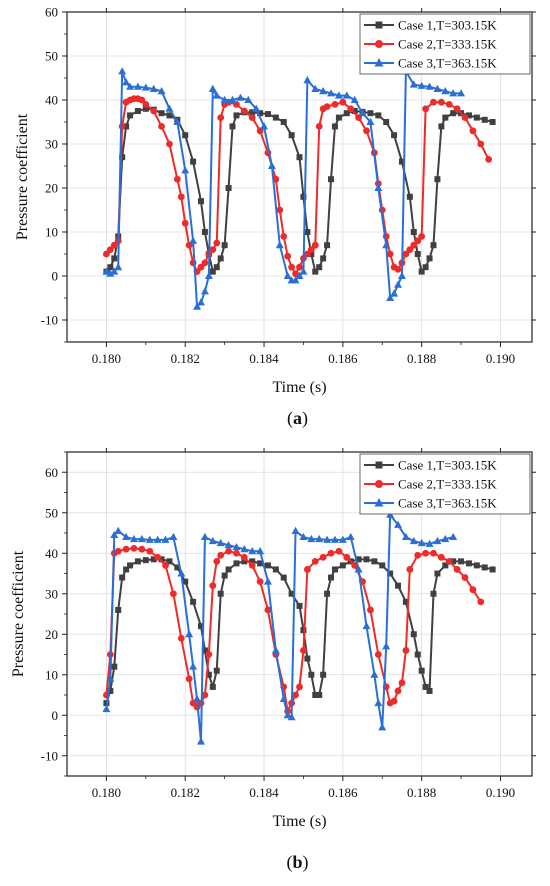  What do you see at coordinates (106, 792) in the screenshot?
I see `x-tick-label: 0.180` at bounding box center [106, 792].